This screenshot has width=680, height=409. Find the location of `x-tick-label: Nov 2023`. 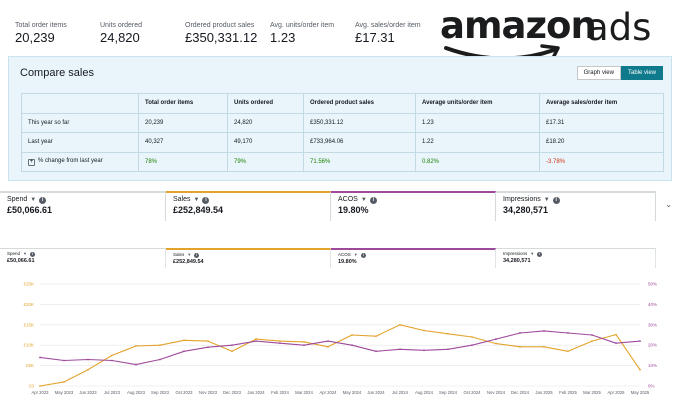

x-tick-label: Nov 2023 is located at coordinates (208, 392).